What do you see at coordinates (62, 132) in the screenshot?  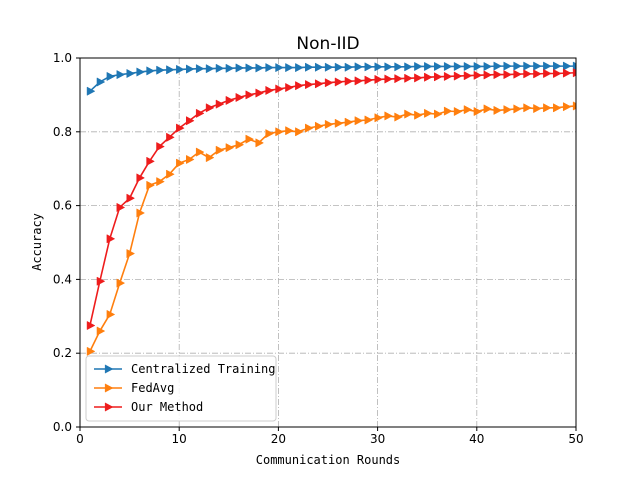 I see `y-tick-label: 0.8` at bounding box center [62, 132].